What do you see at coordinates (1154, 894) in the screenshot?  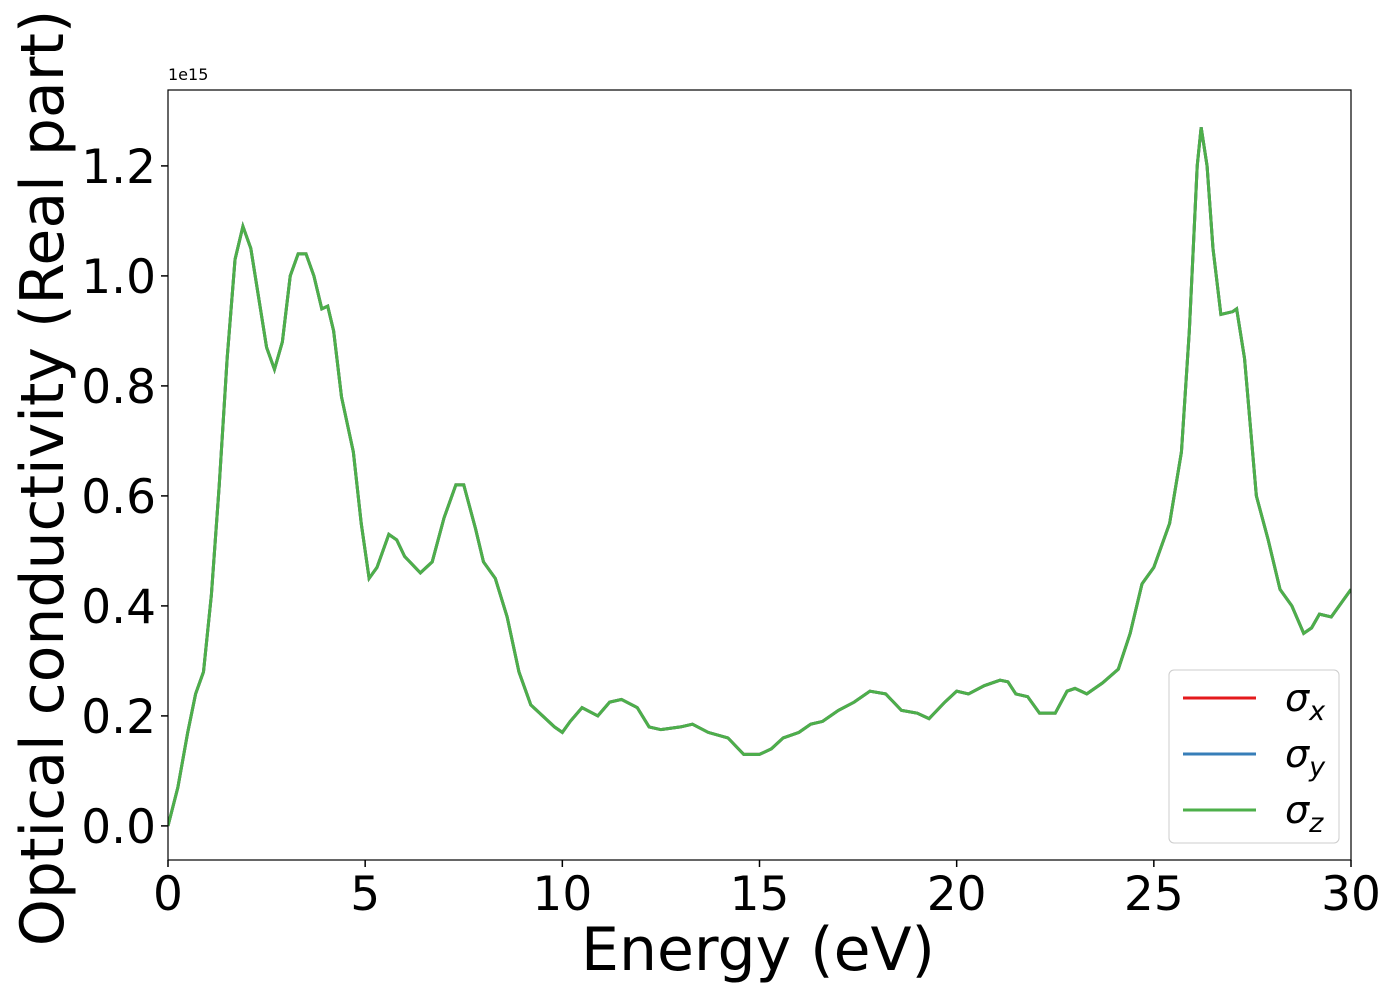 I see `x-tick-label: 25` at bounding box center [1154, 894].